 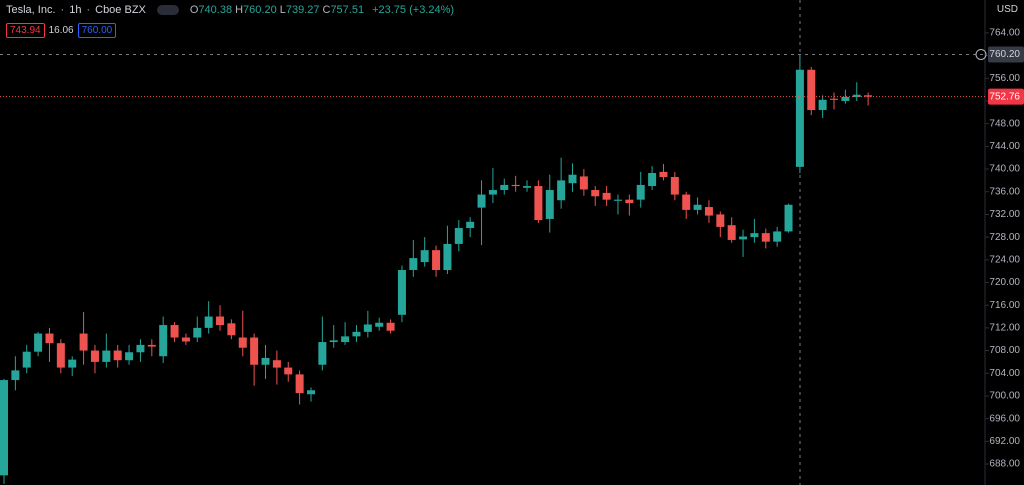 What do you see at coordinates (215, 10) in the screenshot?
I see `ohlc-value: 740.38` at bounding box center [215, 10].